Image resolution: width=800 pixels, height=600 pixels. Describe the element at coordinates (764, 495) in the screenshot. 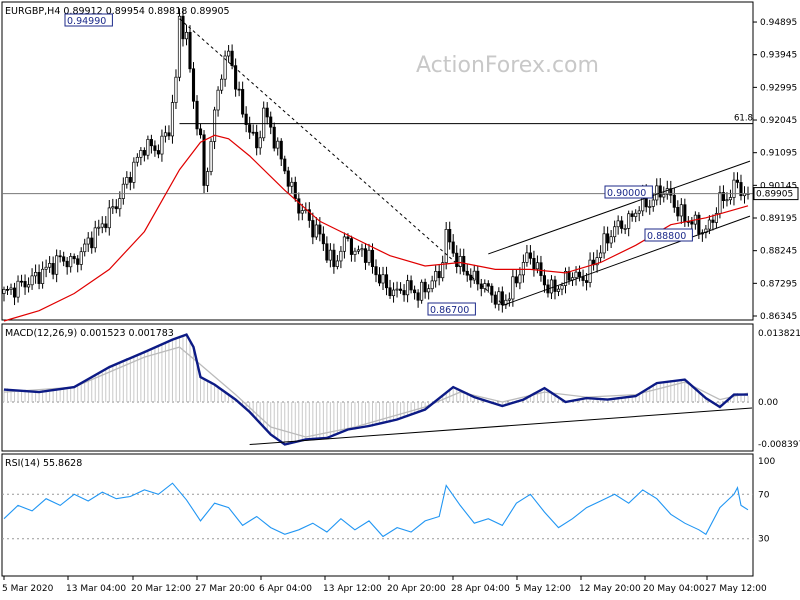

I see `rsi-tick-label: 70` at that location.